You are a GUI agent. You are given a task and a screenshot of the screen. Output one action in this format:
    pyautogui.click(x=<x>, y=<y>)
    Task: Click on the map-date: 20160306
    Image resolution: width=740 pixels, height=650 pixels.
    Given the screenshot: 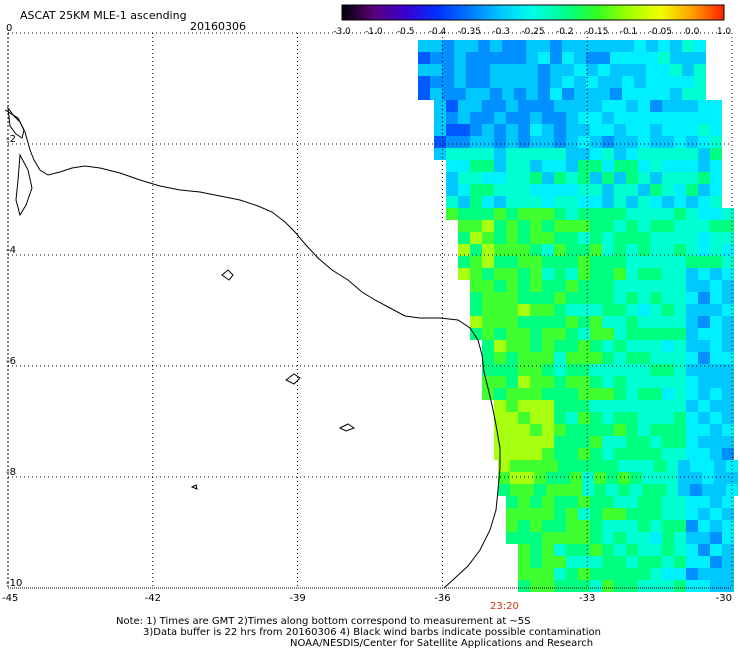 What is the action you would take?
    pyautogui.click(x=218, y=26)
    